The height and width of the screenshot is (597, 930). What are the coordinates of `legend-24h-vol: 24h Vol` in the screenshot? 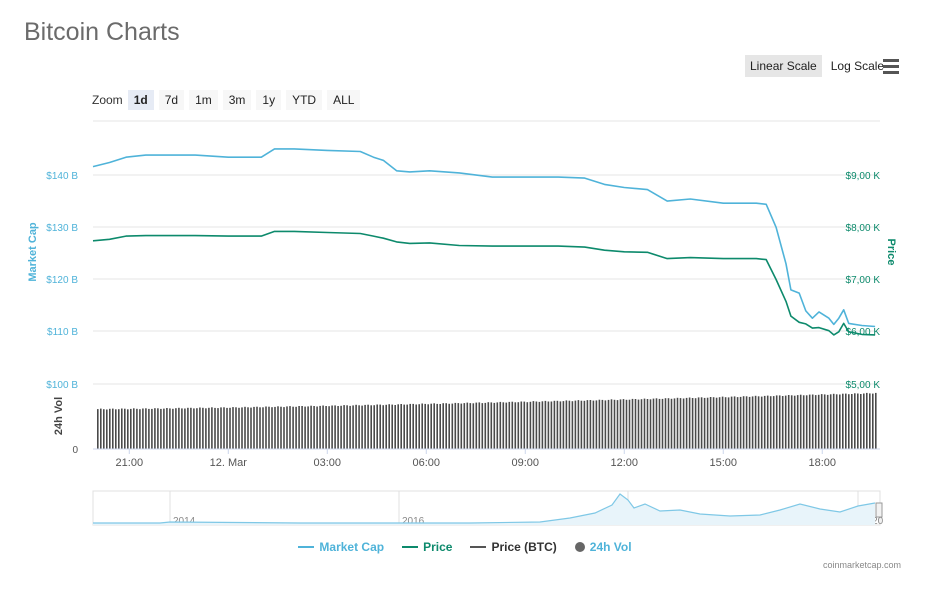 It's located at (603, 547).